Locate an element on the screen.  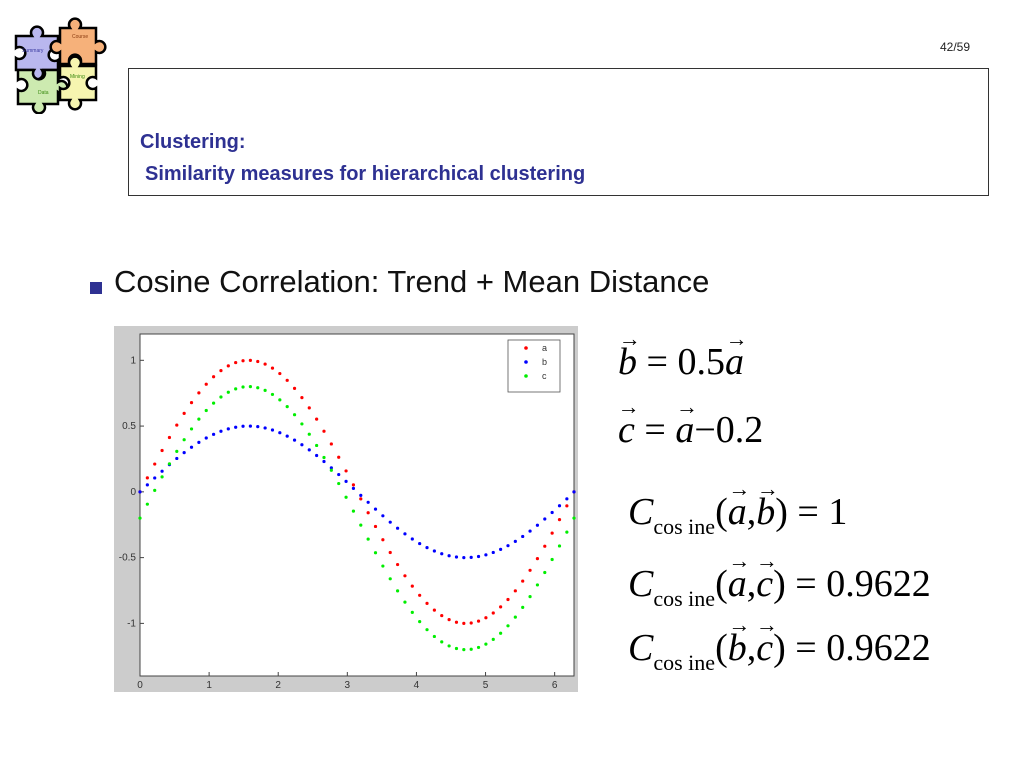
puzzle-logo: Summary Course Mining Data is located at coordinates (60, 65).